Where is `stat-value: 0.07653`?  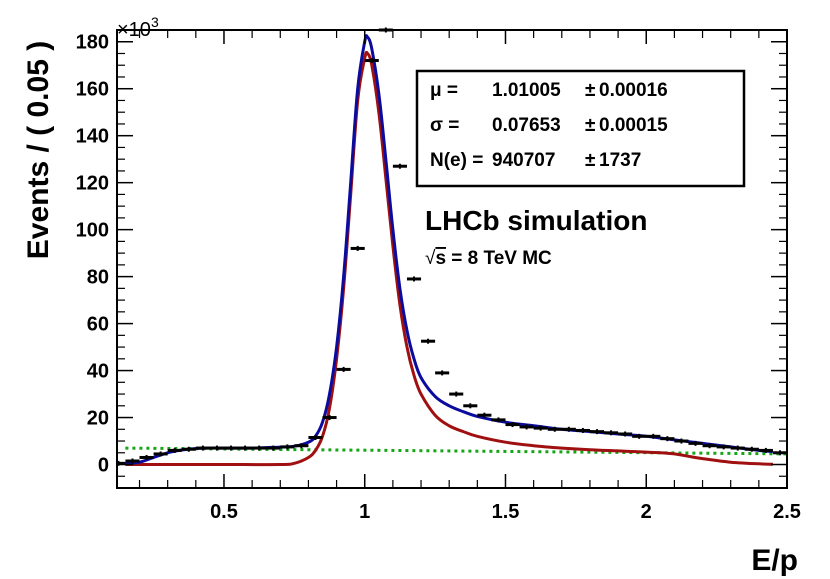 stat-value: 0.07653 is located at coordinates (526, 125).